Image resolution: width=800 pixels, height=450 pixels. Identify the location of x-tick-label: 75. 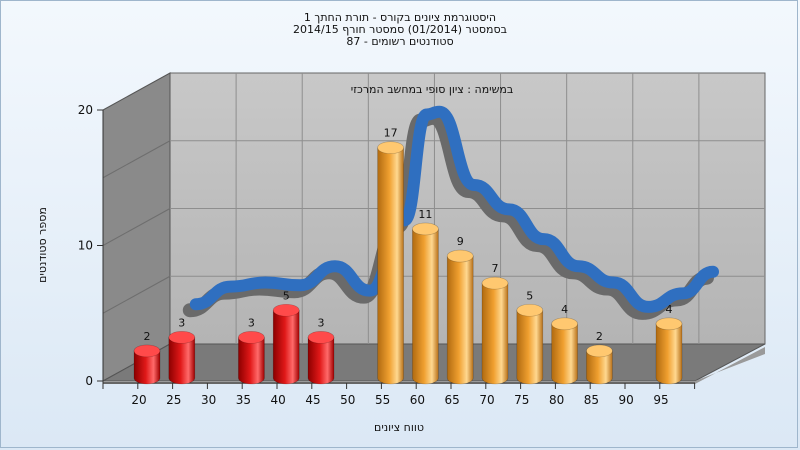
(521, 400).